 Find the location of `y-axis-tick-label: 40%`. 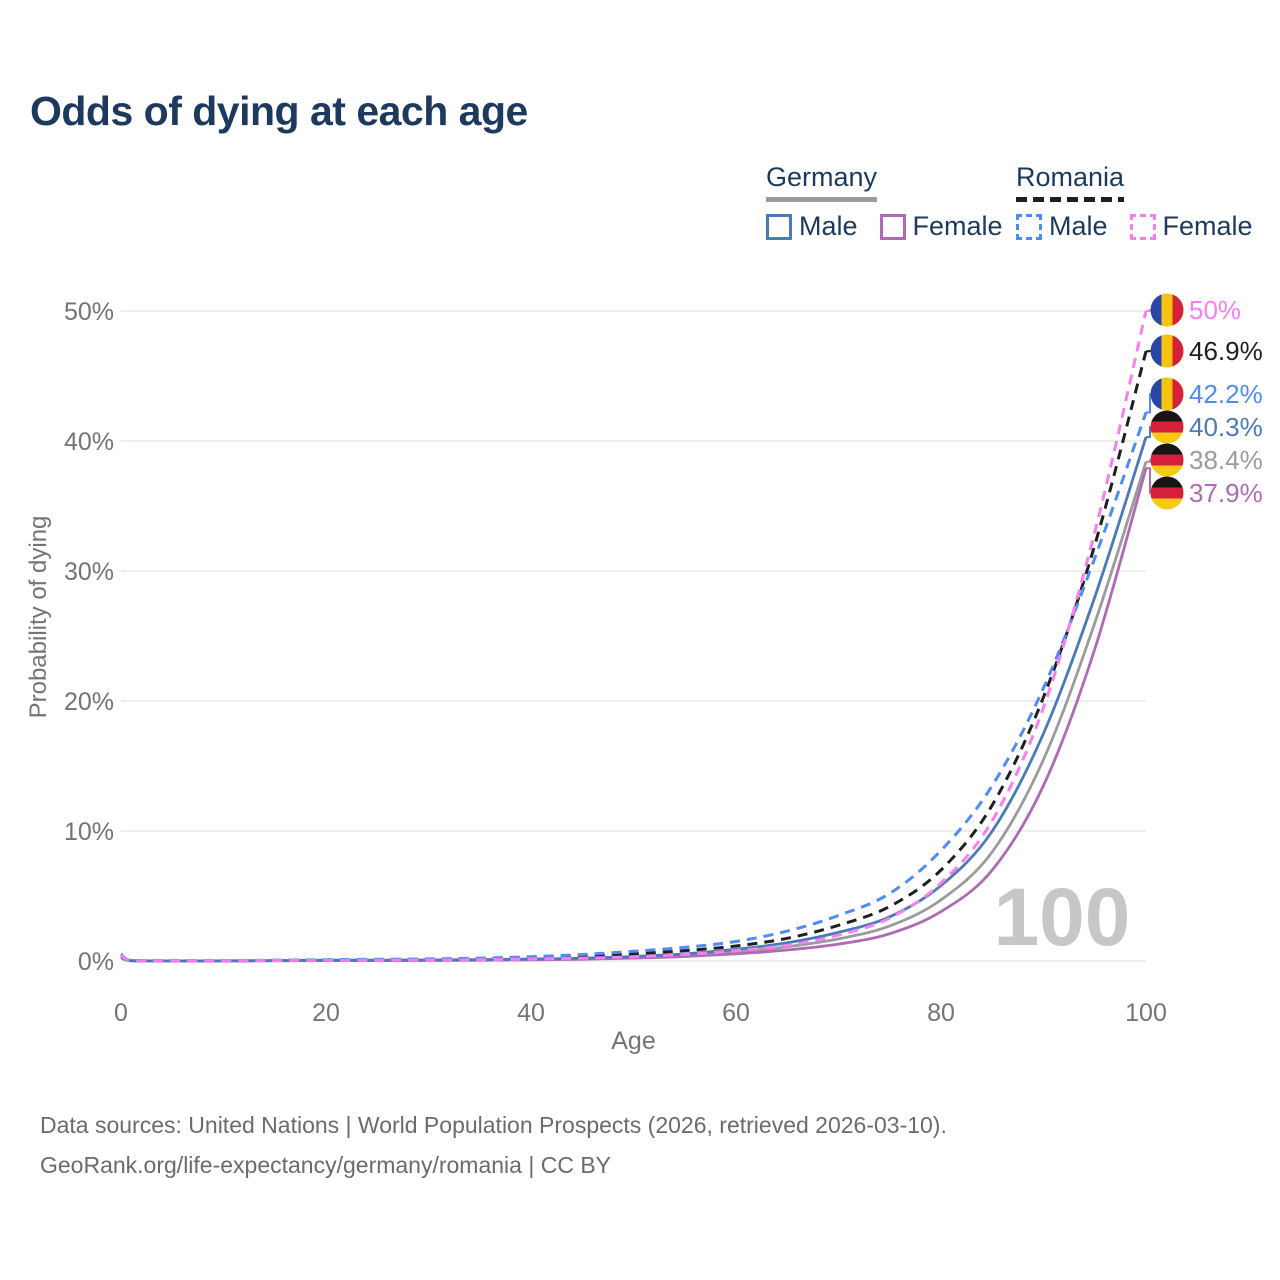

y-axis-tick-label: 40% is located at coordinates (89, 442).